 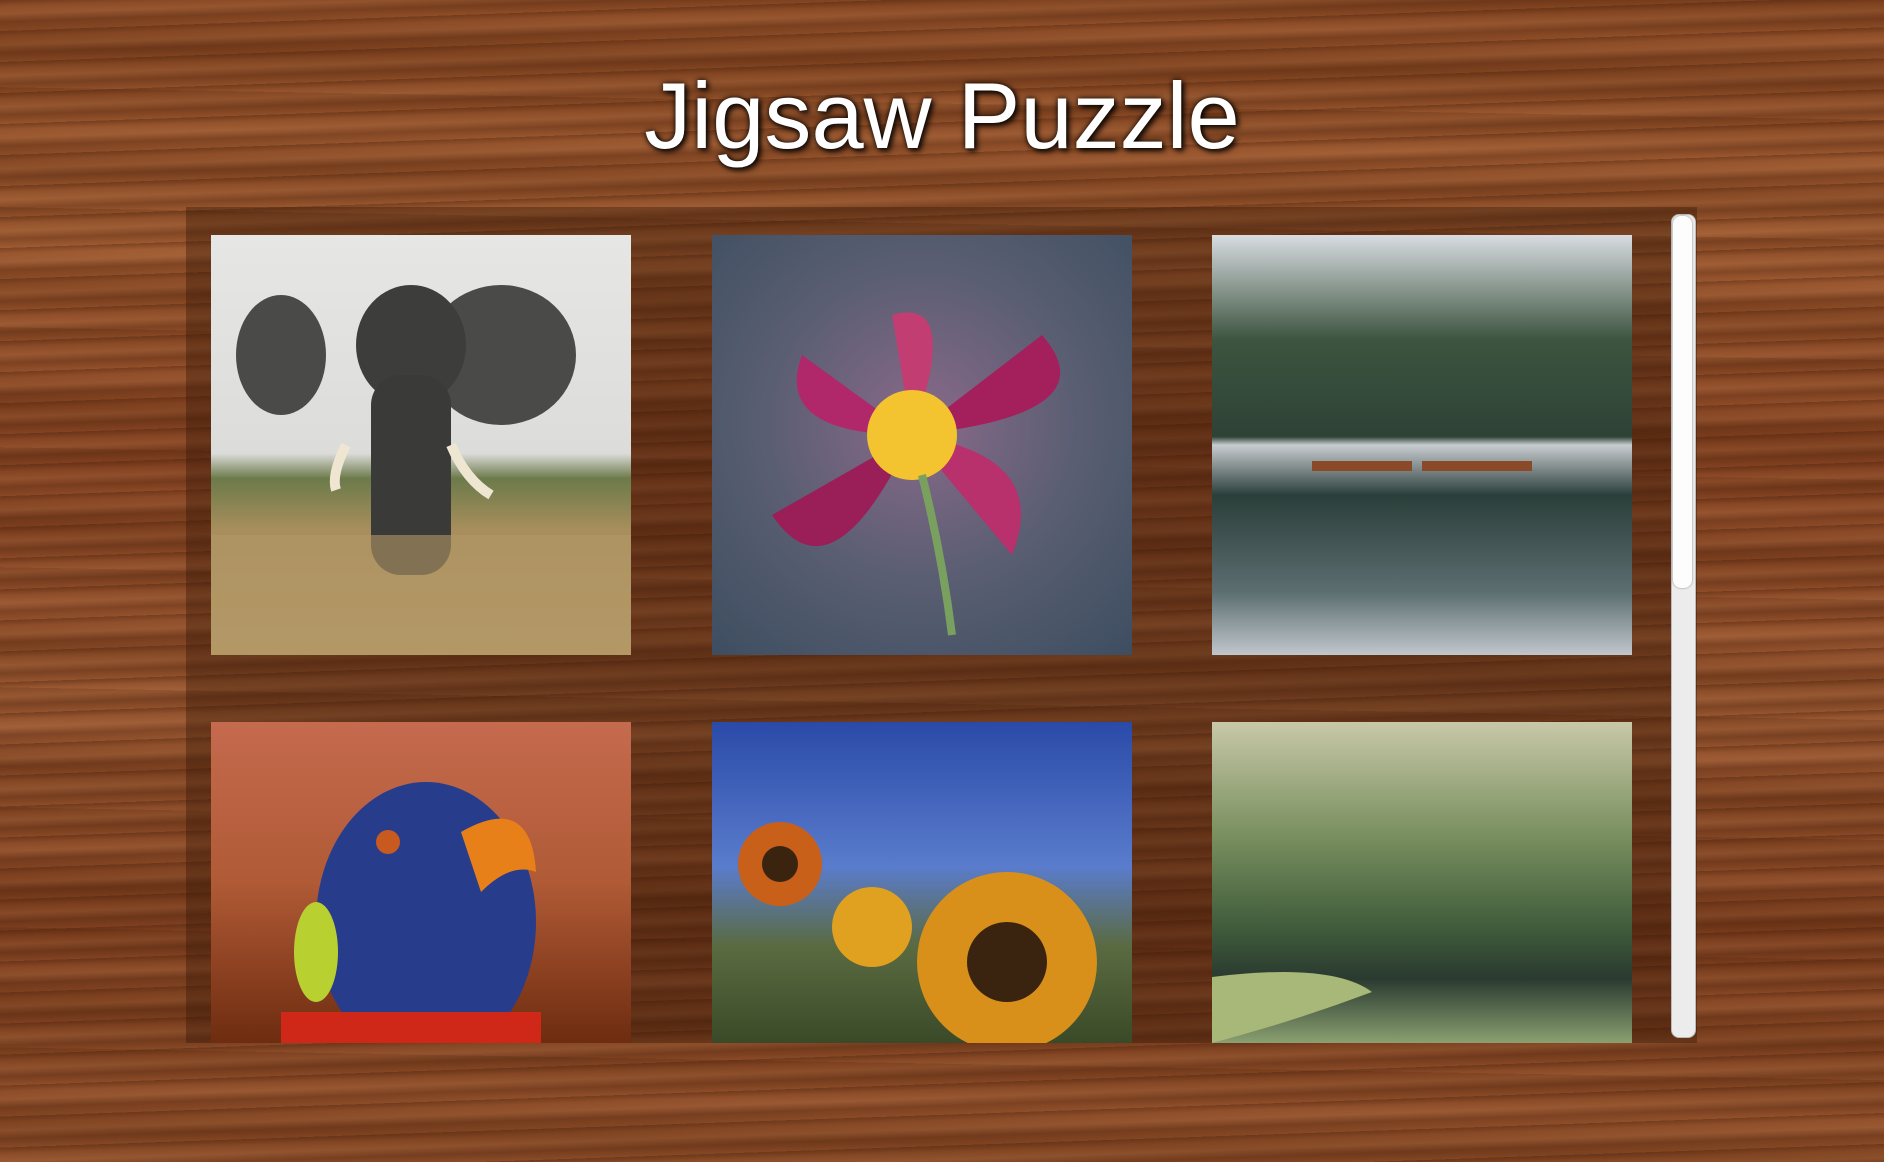 What do you see at coordinates (1682, 402) in the screenshot?
I see `scrollbar-thumb` at bounding box center [1682, 402].